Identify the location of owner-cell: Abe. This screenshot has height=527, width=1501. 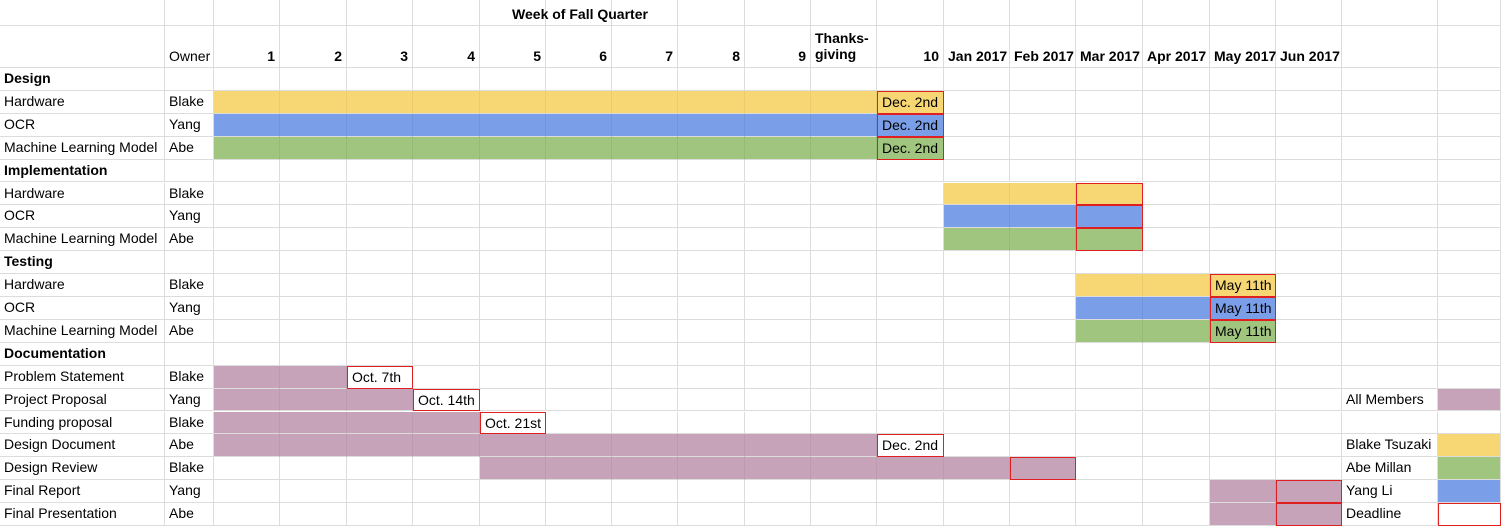
(189, 446).